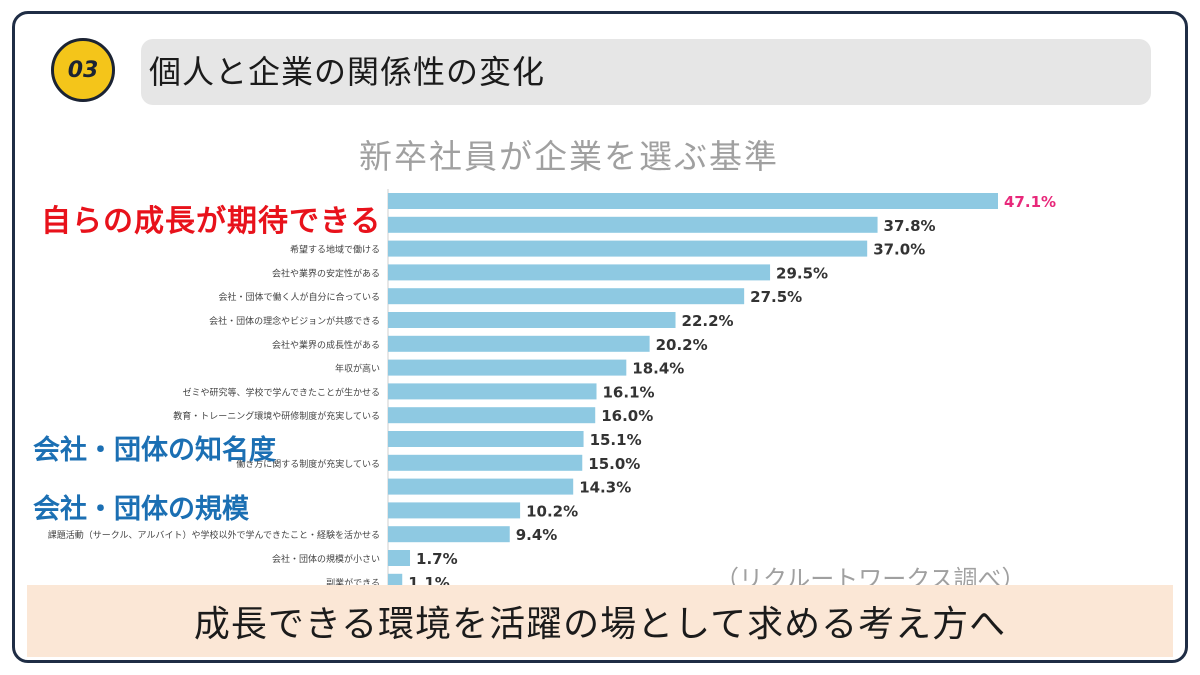  I want to click on category-label-5: 会社・団体の理念やビジョンが共感できる, so click(294, 321).